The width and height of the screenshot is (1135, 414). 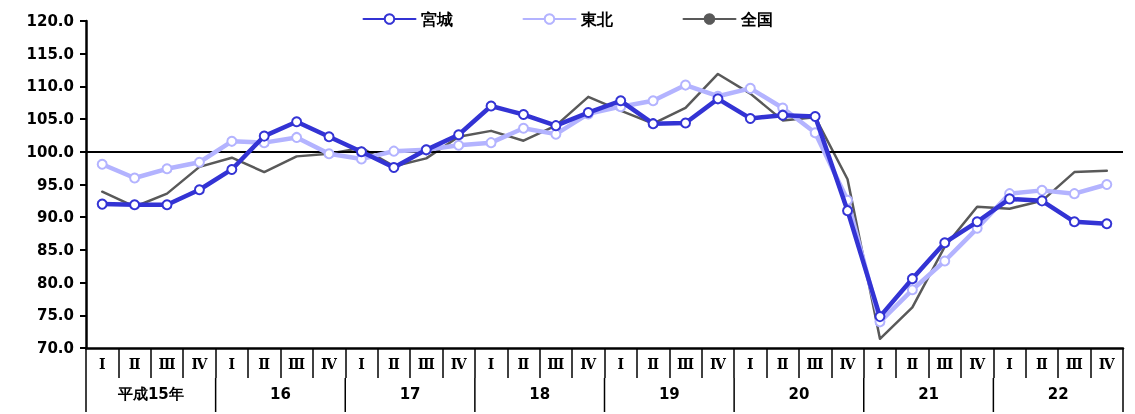 What do you see at coordinates (150, 393) in the screenshot?
I see `text: 平成15年` at bounding box center [150, 393].